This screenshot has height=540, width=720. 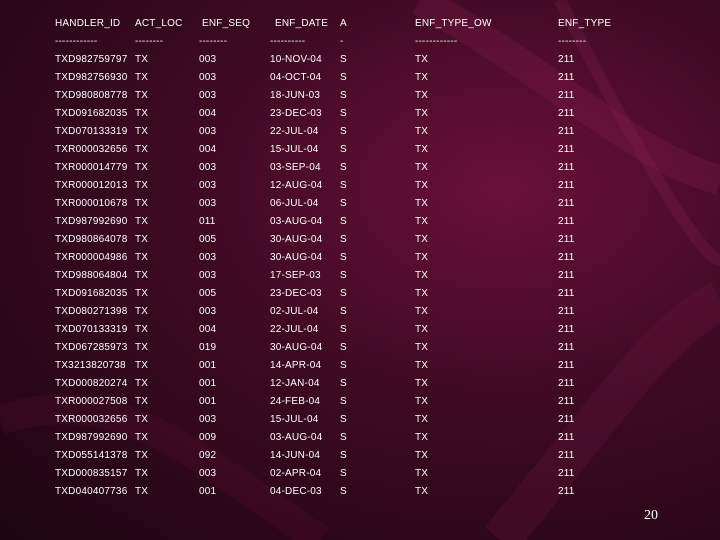 I want to click on header-enf-seq: ENF_SEQ, so click(x=226, y=23).